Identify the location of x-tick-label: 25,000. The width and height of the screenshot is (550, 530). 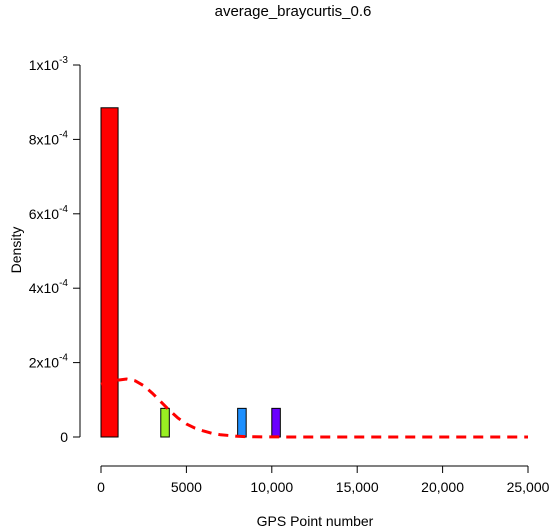
(528, 487).